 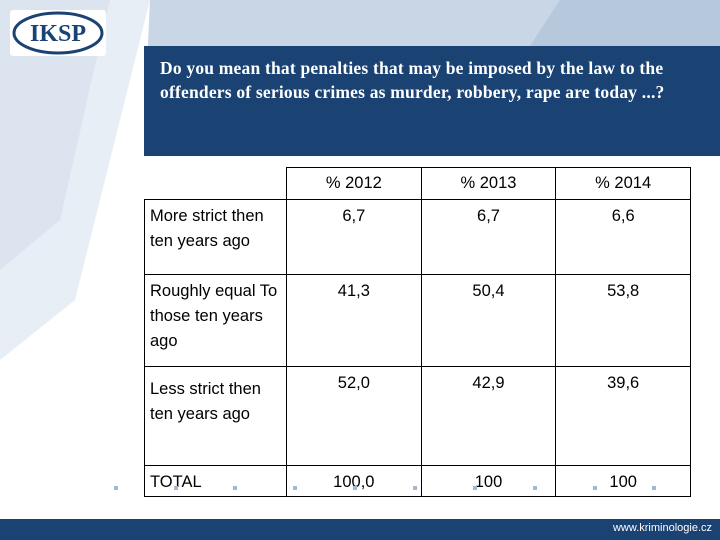 What do you see at coordinates (623, 416) in the screenshot?
I see `cell-value: 39,6` at bounding box center [623, 416].